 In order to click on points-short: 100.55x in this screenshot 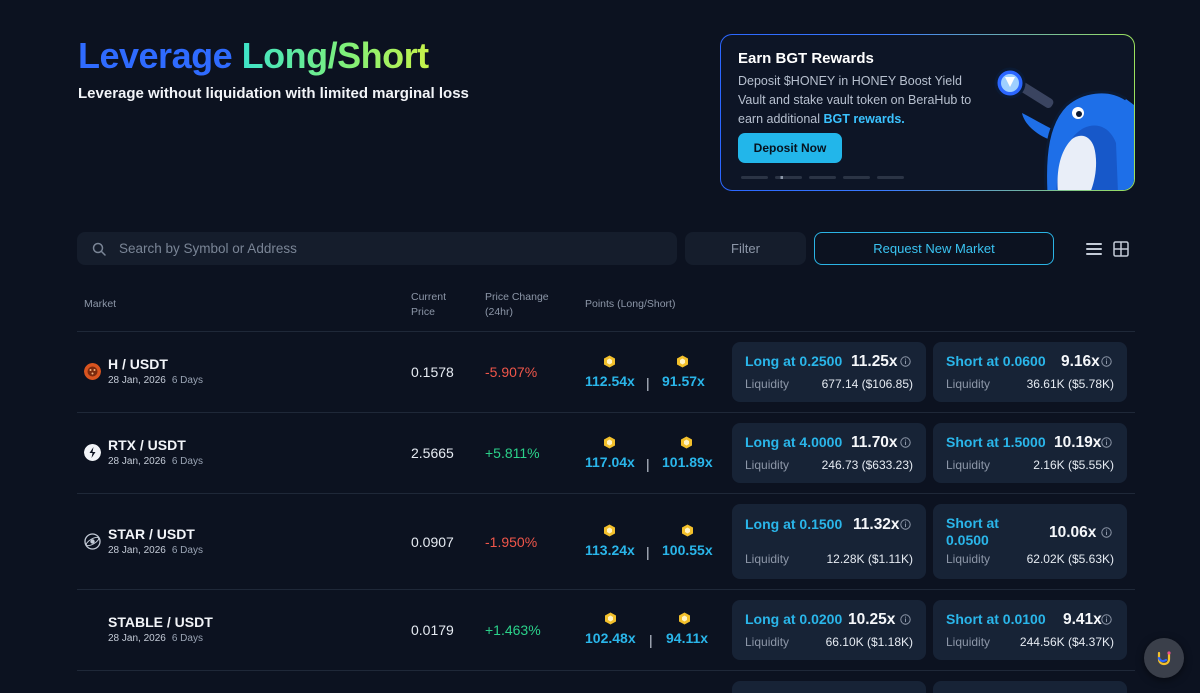, I will do `click(687, 550)`.